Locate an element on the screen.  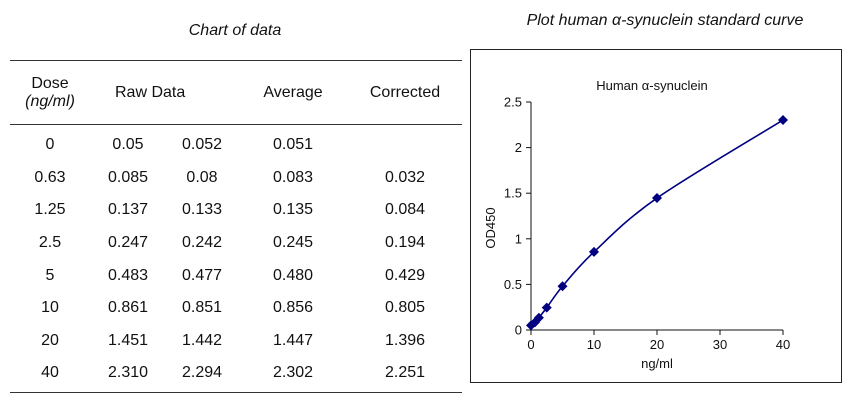
cell-dose: 2.5 is located at coordinates (50, 243).